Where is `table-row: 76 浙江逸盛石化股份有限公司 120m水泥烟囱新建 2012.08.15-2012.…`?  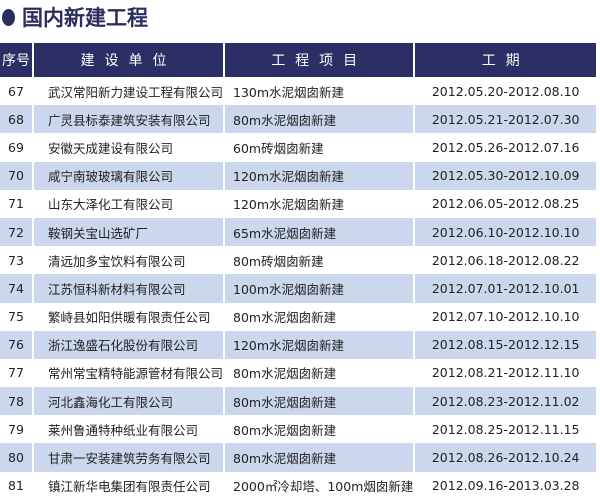
table-row: 76 浙江逸盛石化股份有限公司 120m水泥烟囱新建 2012.08.15-2012.… is located at coordinates (298, 344).